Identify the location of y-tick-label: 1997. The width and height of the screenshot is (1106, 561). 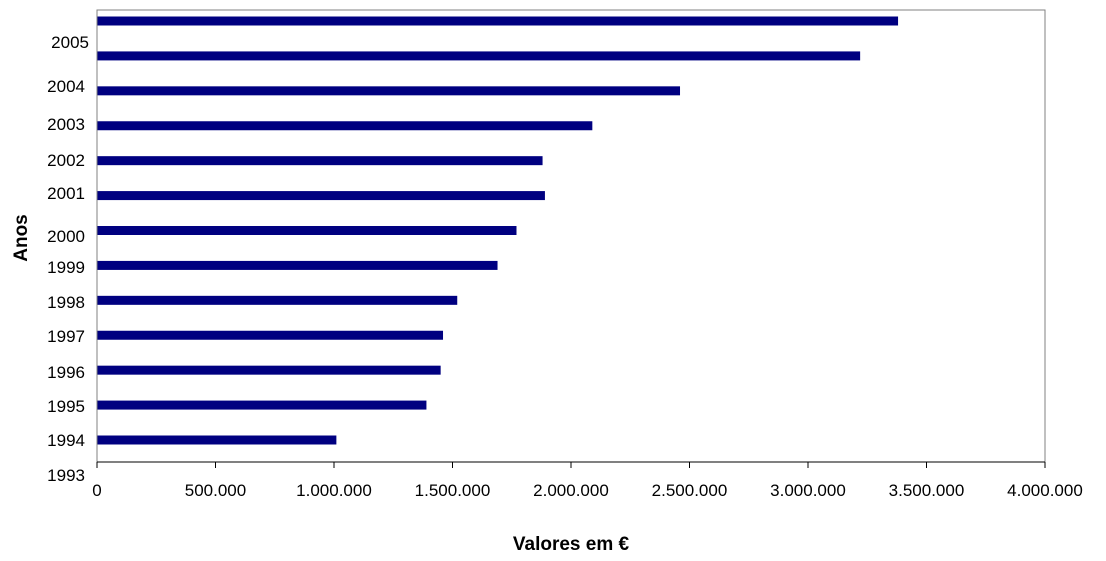
(66, 336).